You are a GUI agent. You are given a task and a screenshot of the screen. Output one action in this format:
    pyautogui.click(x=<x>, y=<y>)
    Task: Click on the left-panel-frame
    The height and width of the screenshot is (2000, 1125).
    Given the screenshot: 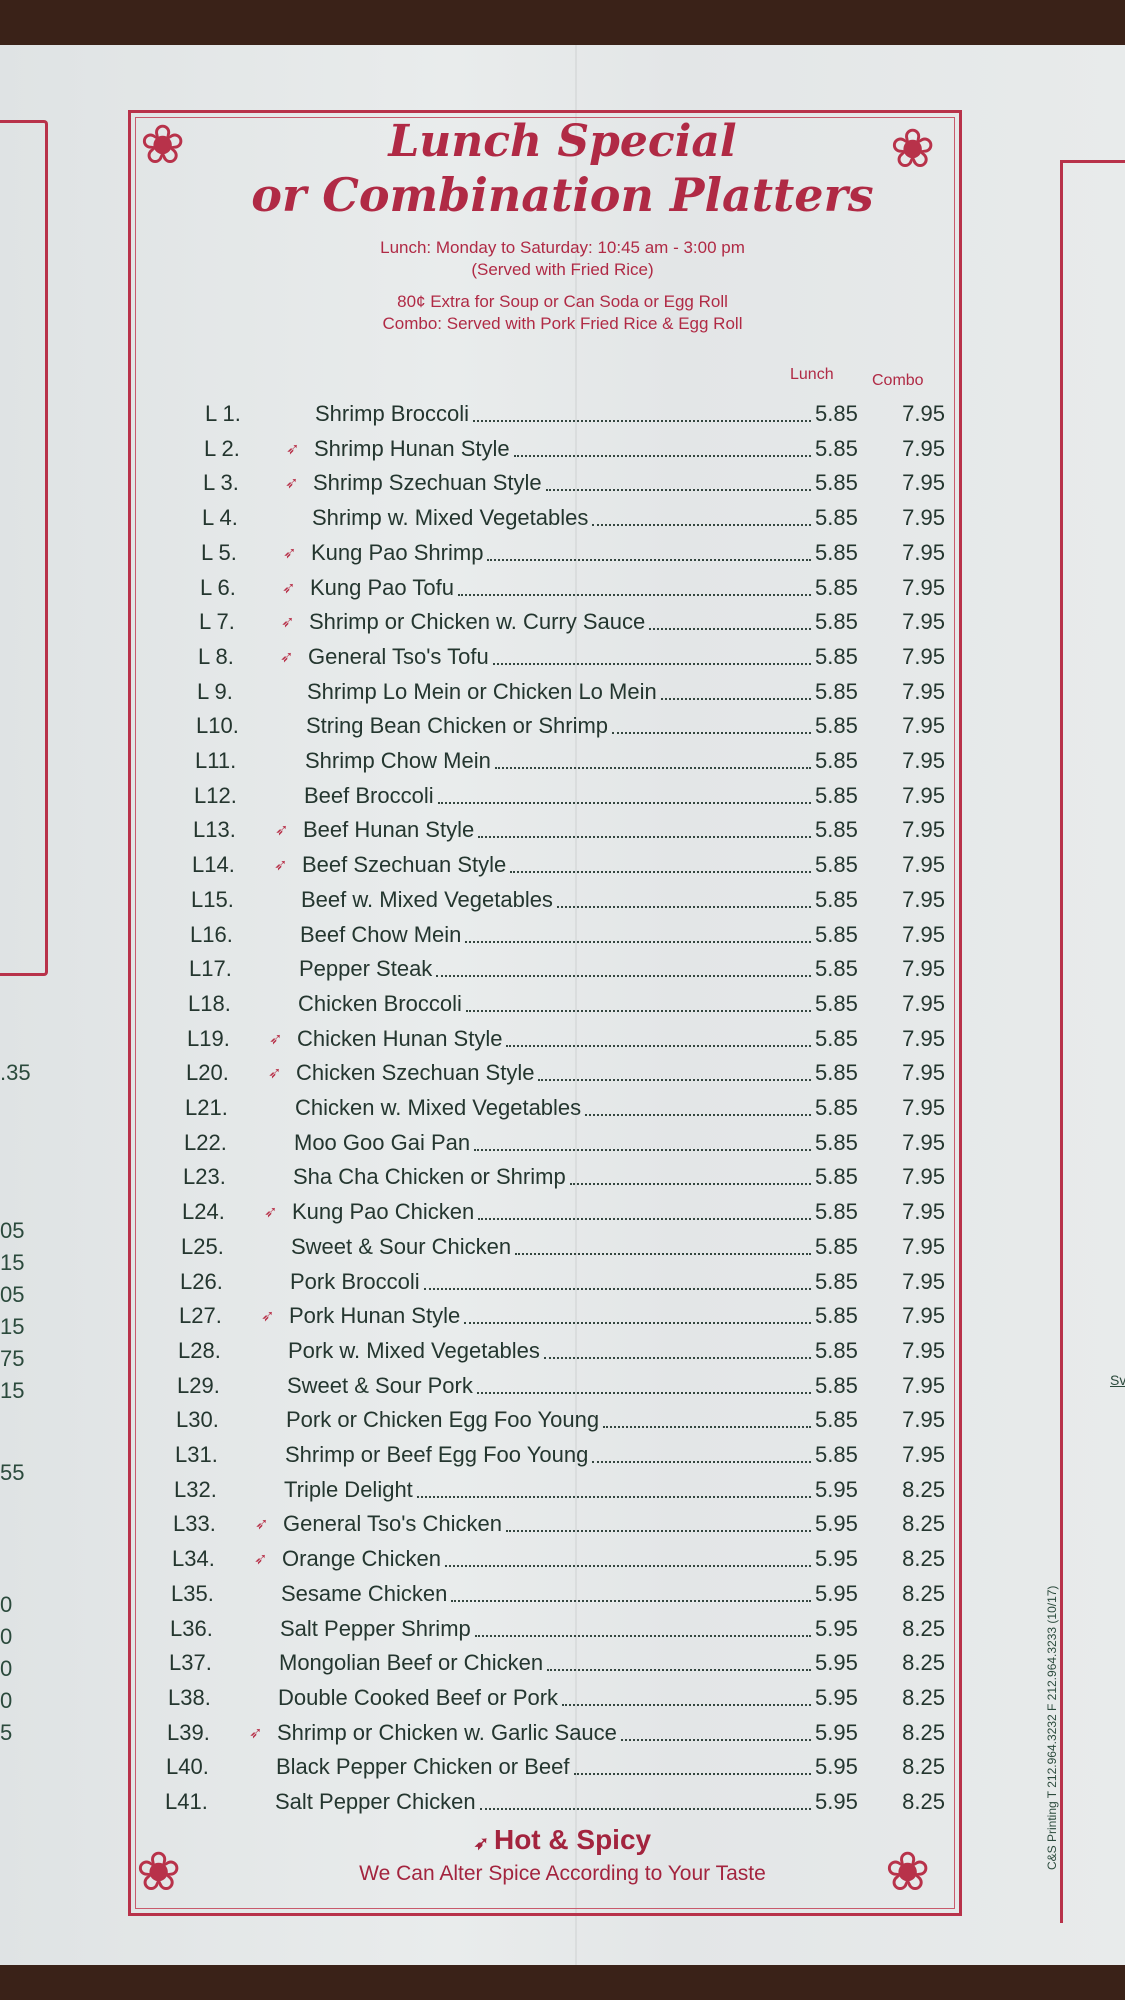 What is the action you would take?
    pyautogui.click(x=24, y=548)
    